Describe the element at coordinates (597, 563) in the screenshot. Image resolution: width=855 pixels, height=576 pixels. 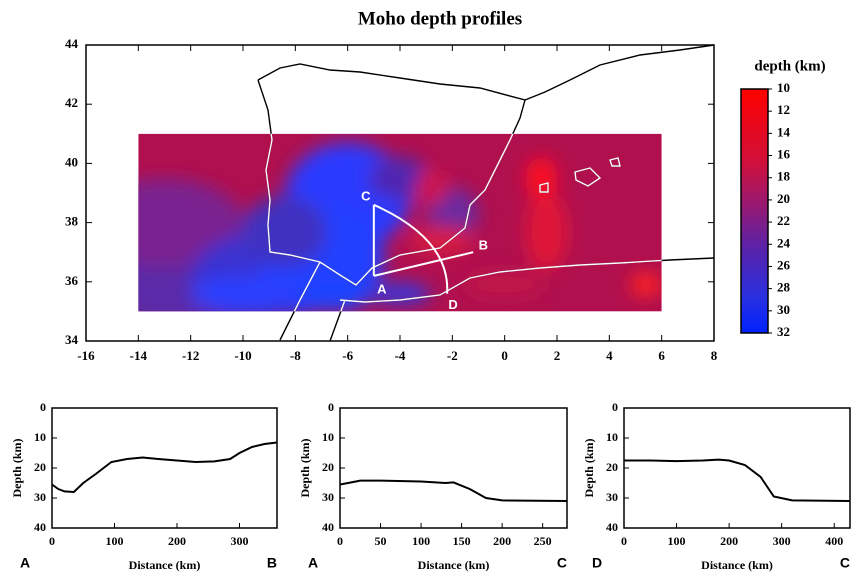
I see `profile-start-label: D` at that location.